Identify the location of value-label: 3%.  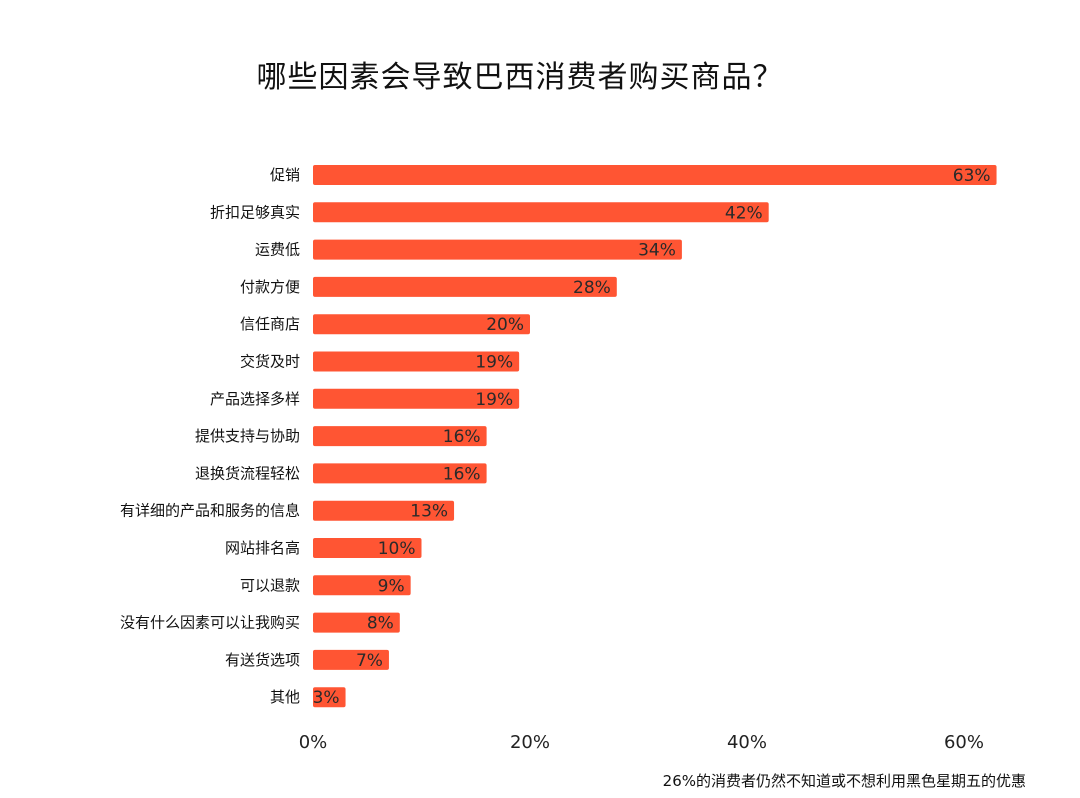
(326, 698).